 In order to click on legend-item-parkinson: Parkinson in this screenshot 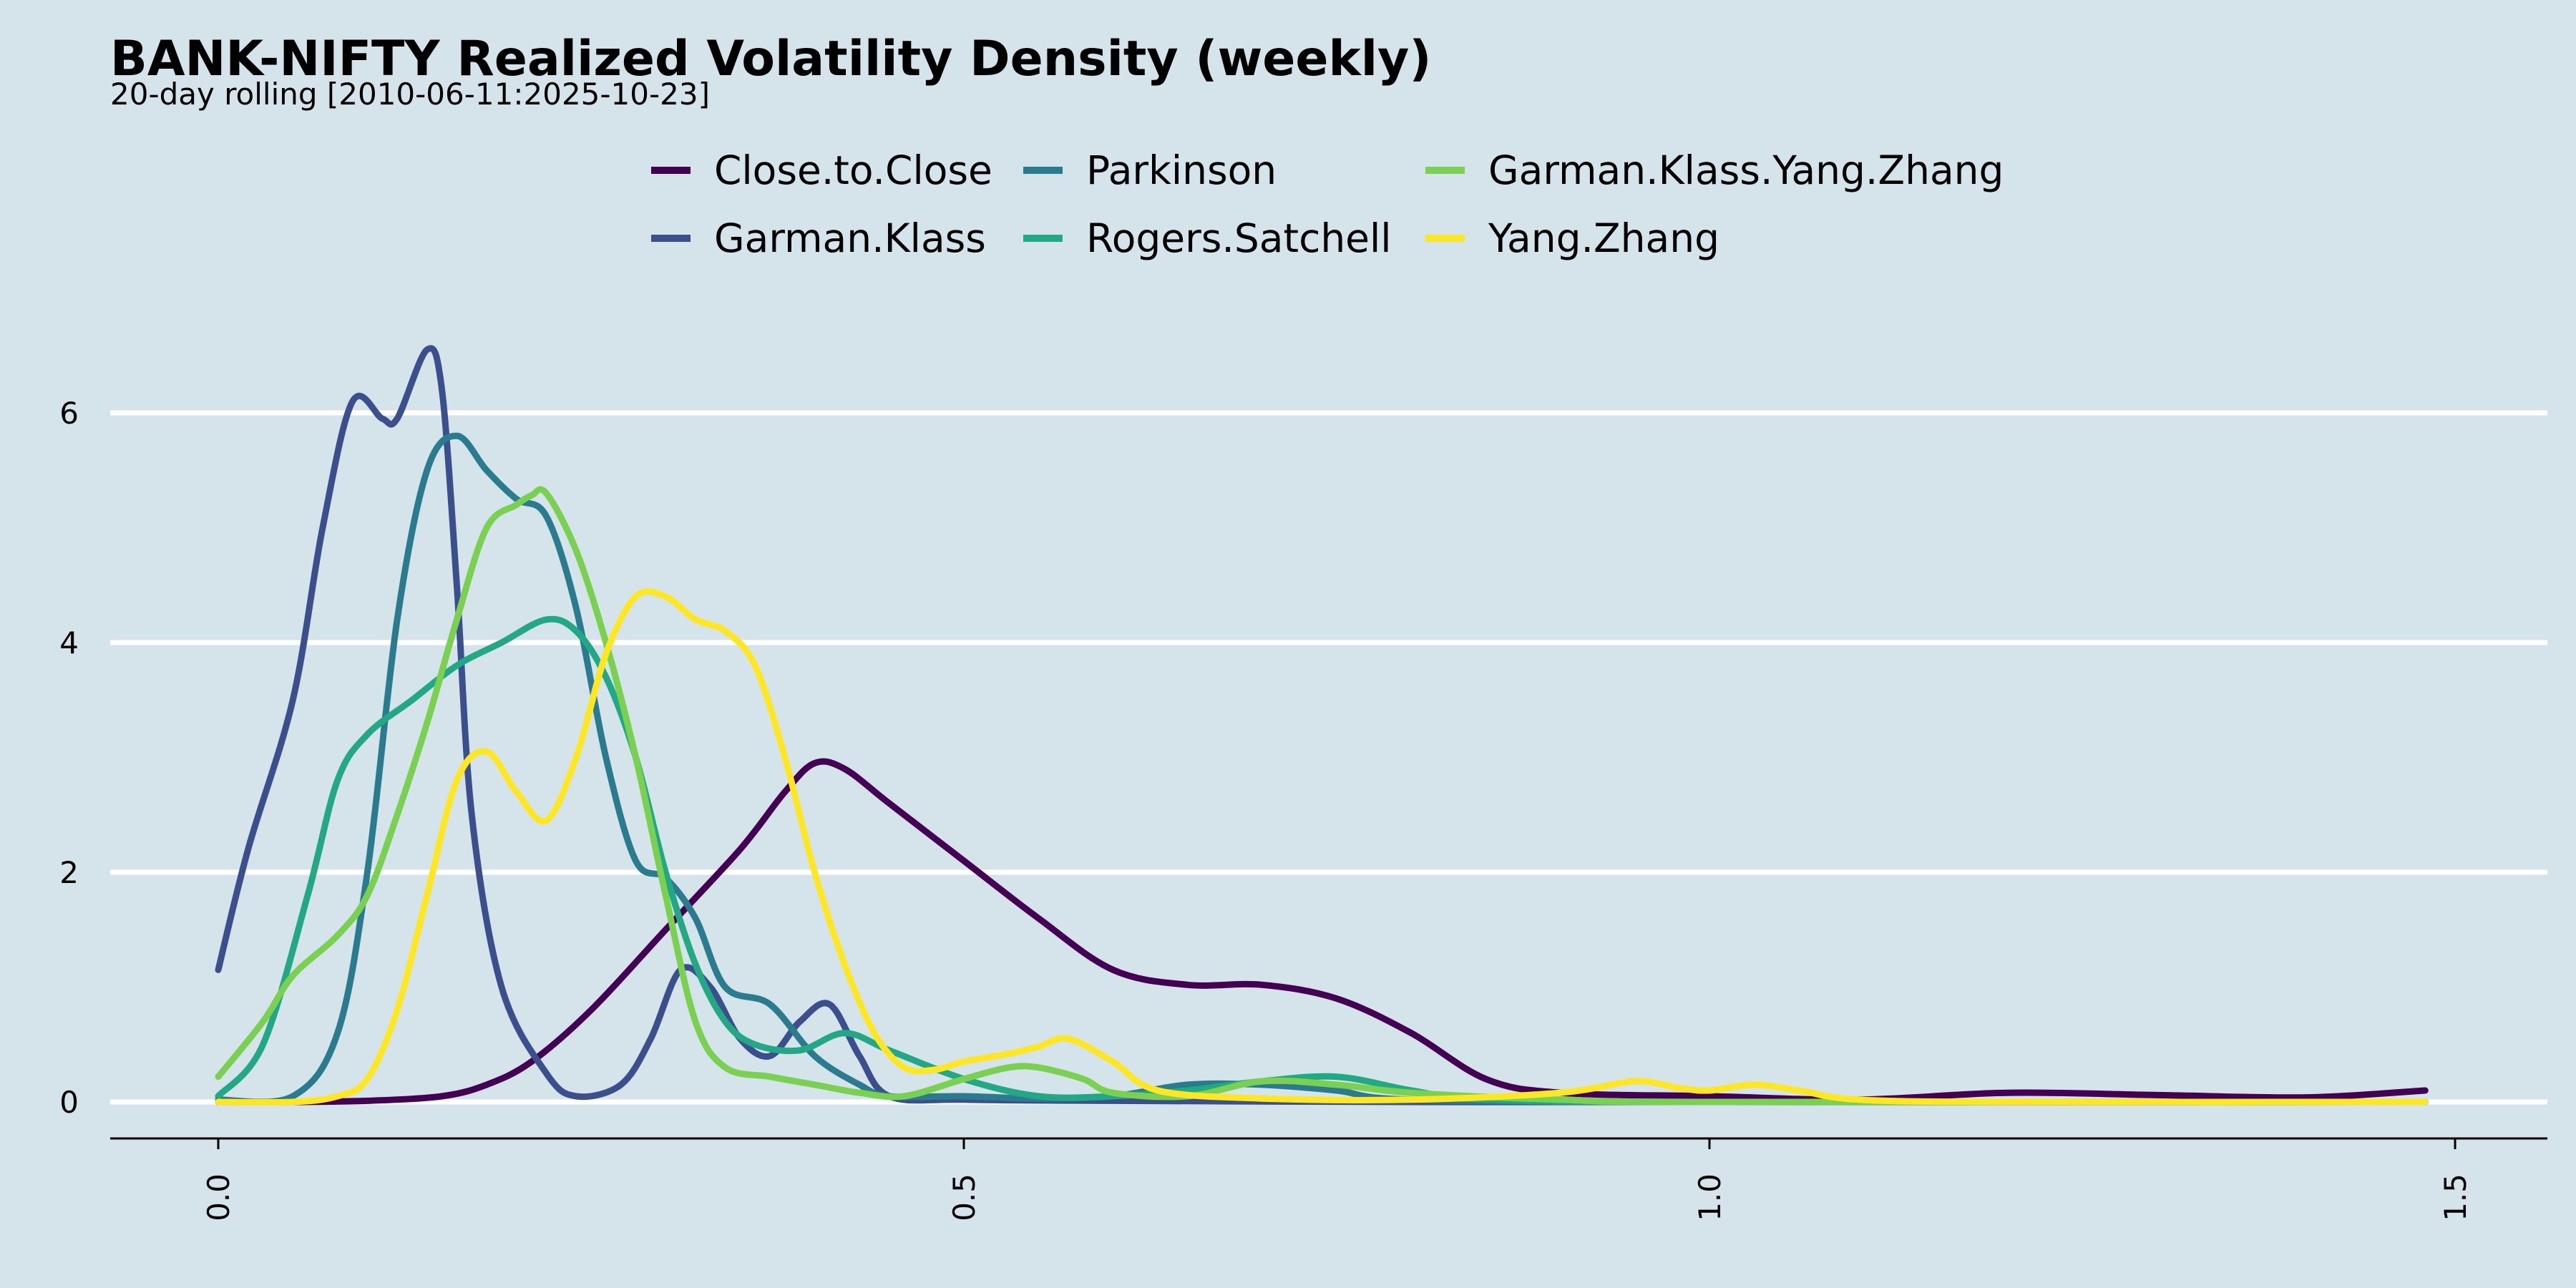, I will do `click(1150, 170)`.